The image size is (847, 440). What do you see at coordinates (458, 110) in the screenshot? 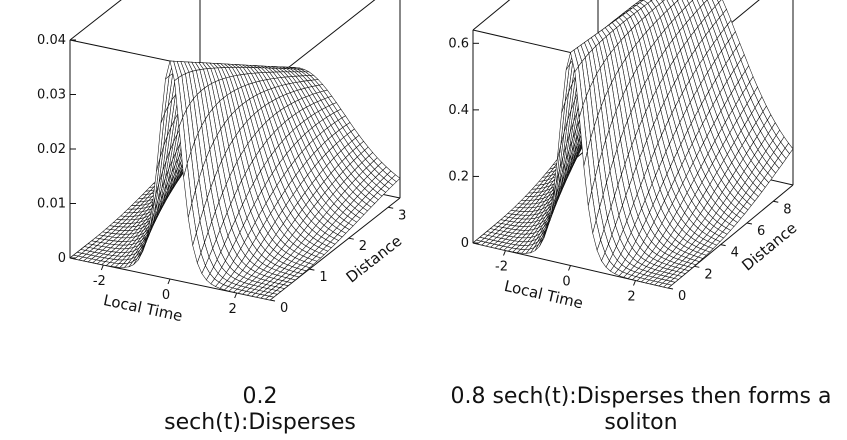
I see `z-tick-label: 0.4` at bounding box center [458, 110].